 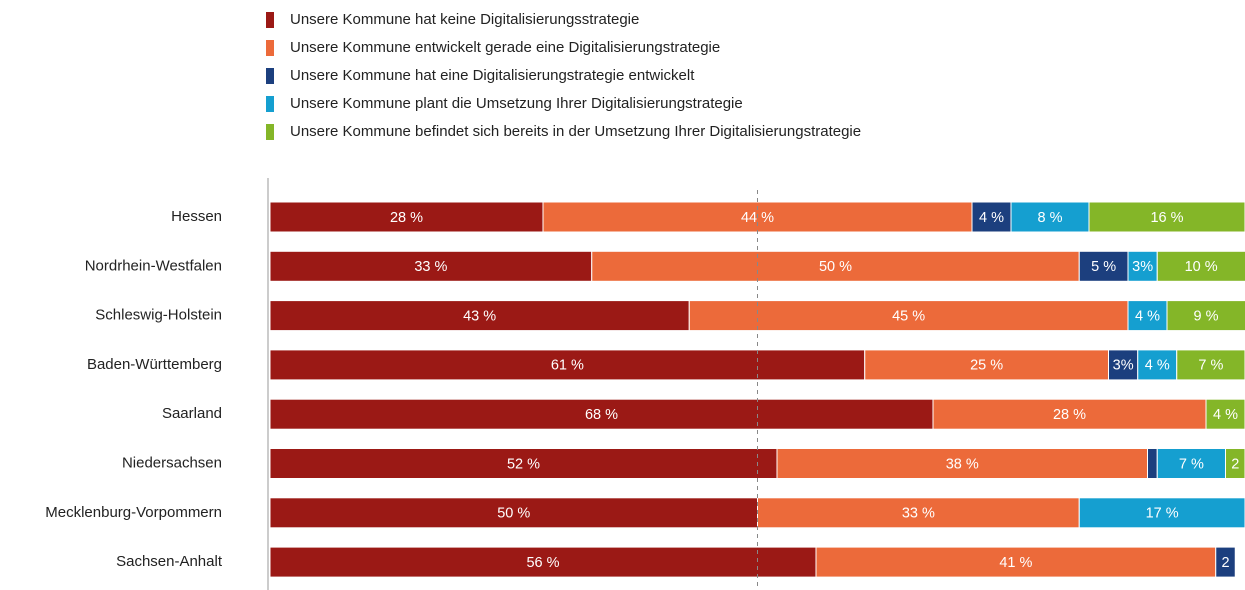 I want to click on value-label: 41 %, so click(x=1015, y=563).